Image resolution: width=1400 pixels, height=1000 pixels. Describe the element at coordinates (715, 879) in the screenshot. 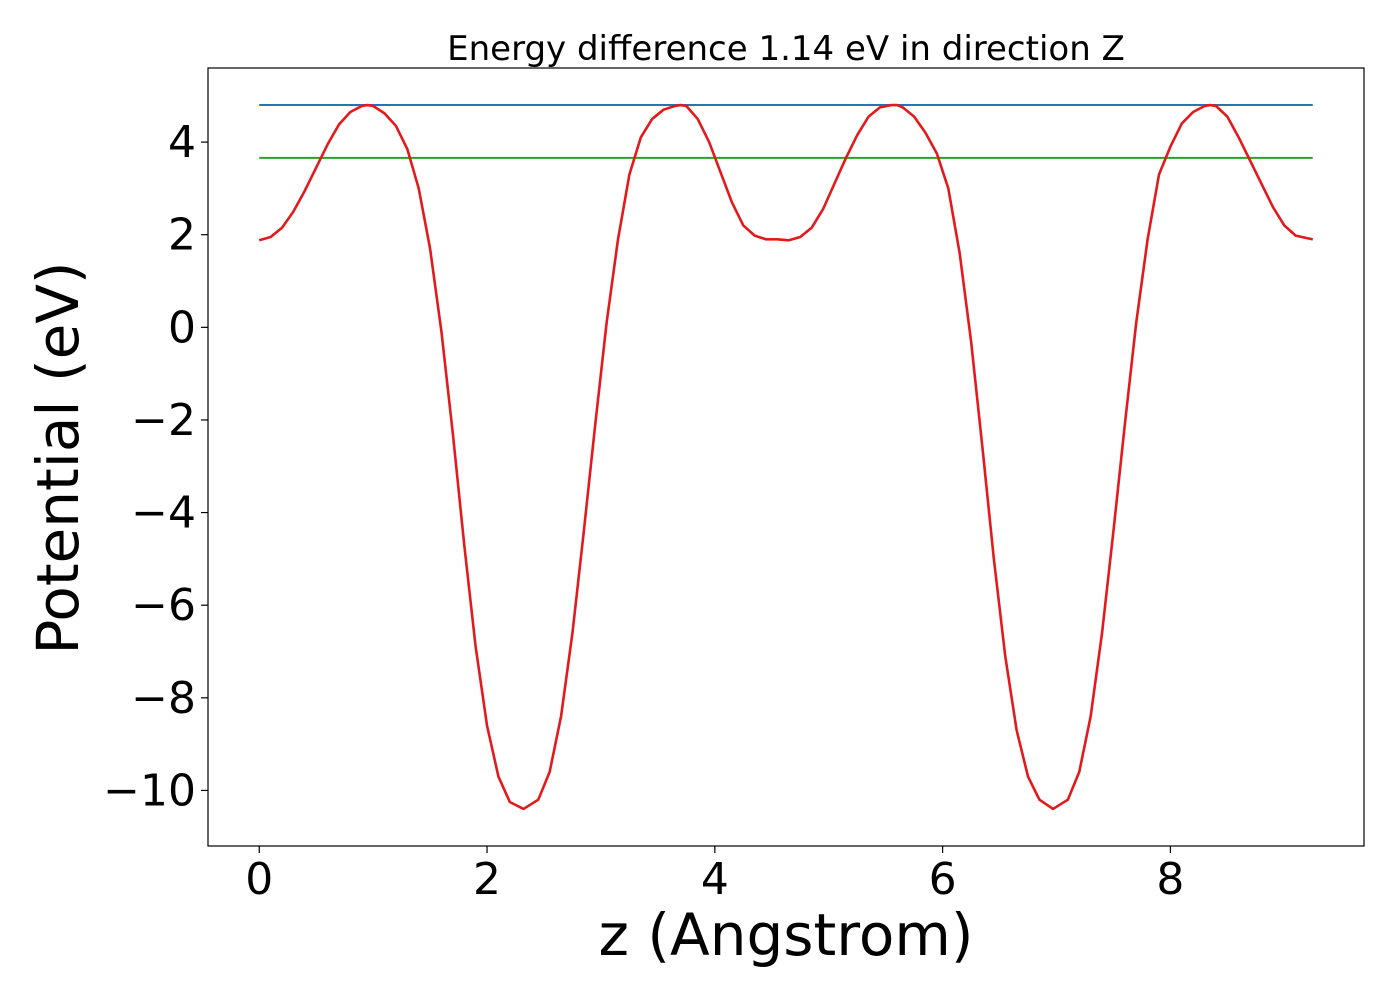

I see `x-tick-label: 4` at that location.